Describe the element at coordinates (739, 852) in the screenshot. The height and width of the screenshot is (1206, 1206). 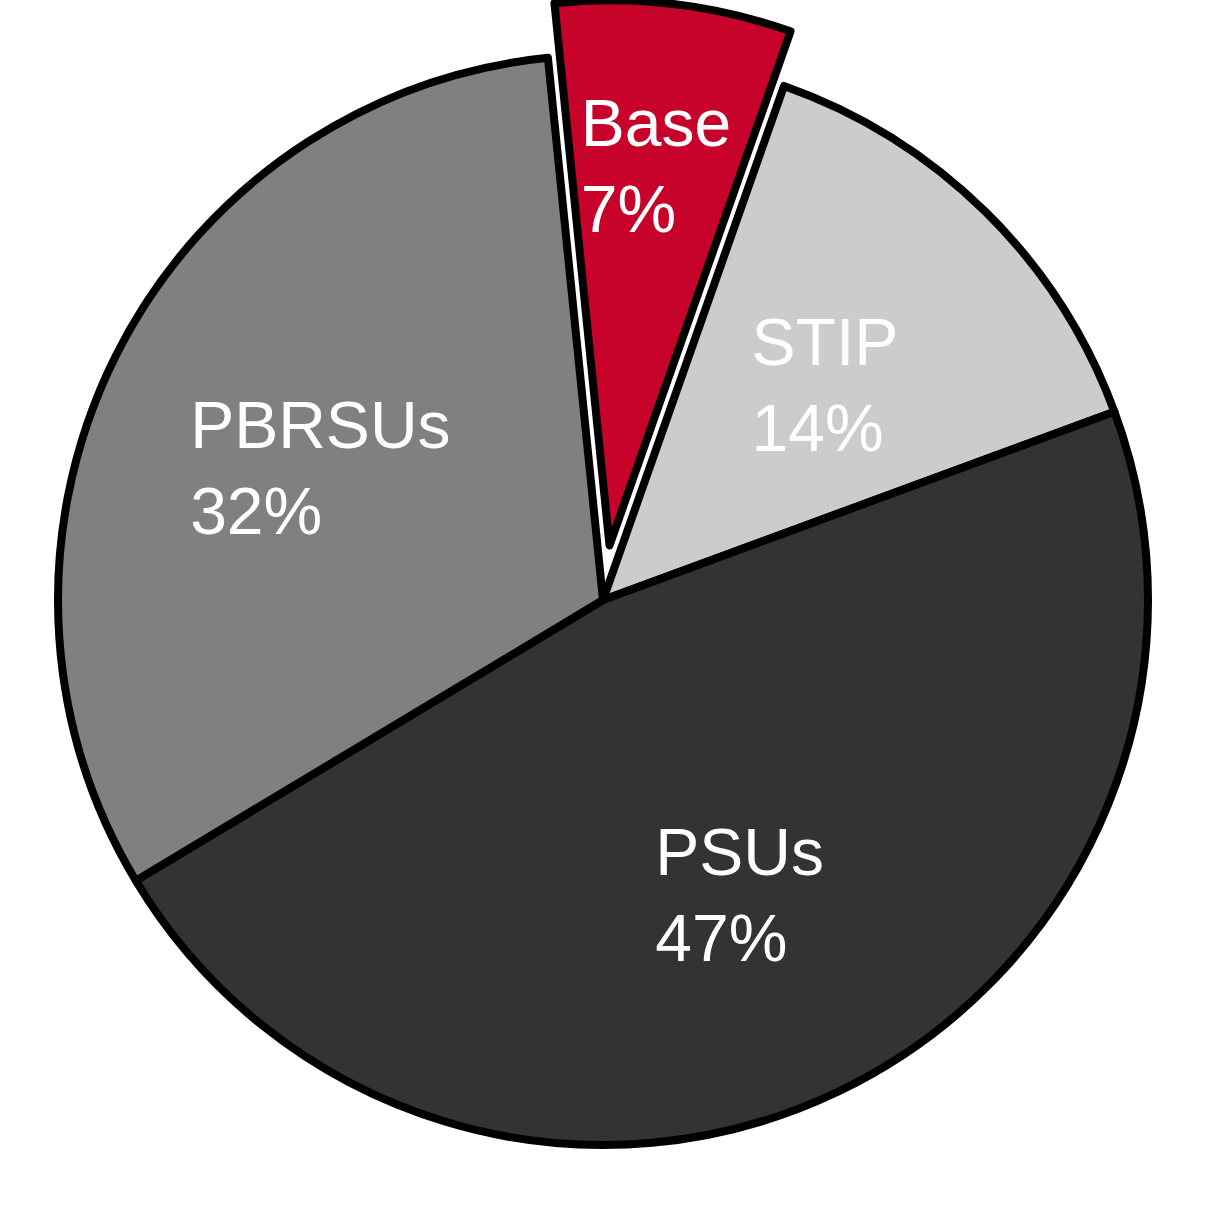
I see `slice-label: PSUs` at that location.